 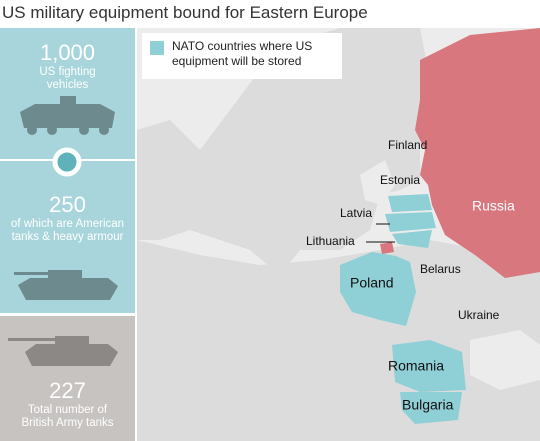 What do you see at coordinates (67, 416) in the screenshot?
I see `stat-caption: Total number of British Army tanks` at bounding box center [67, 416].